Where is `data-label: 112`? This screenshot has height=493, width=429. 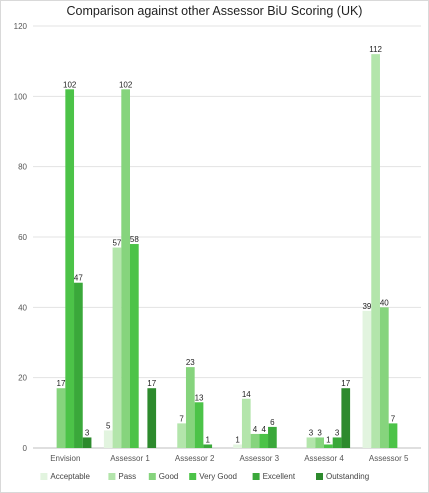 data-label: 112 is located at coordinates (375, 49).